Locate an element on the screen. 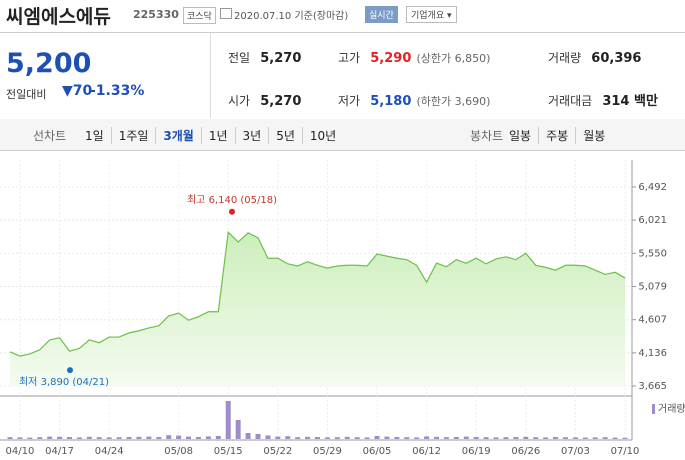 The height and width of the screenshot is (460, 685). stat-label: 저가 is located at coordinates (349, 101).